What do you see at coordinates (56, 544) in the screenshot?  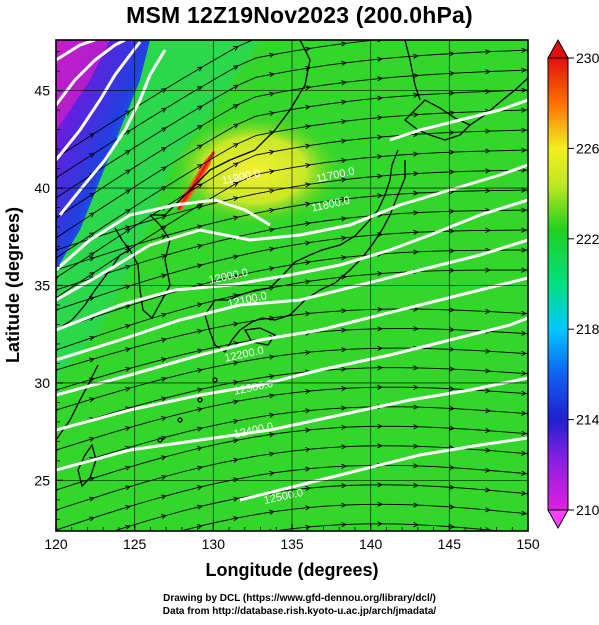 I see `x-tick-label-120: 120` at bounding box center [56, 544].